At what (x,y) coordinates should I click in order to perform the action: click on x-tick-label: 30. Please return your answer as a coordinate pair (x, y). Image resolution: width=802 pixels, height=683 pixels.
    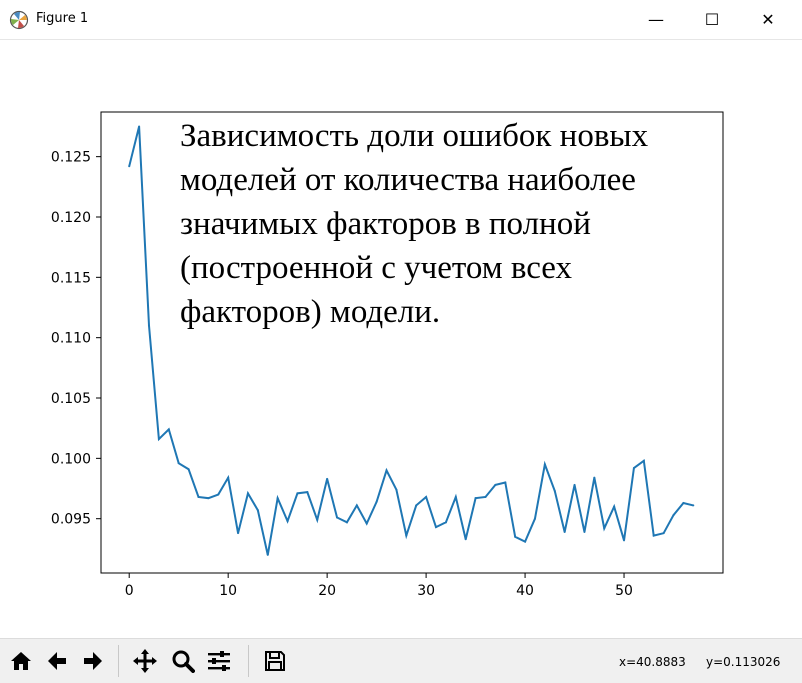
    Looking at the image, I should click on (426, 591).